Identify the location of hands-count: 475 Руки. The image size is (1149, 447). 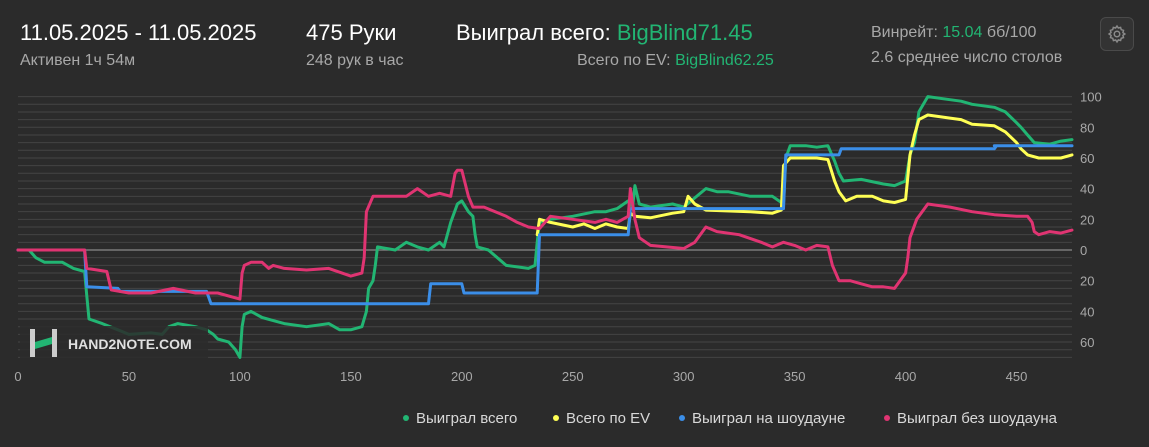
(351, 32).